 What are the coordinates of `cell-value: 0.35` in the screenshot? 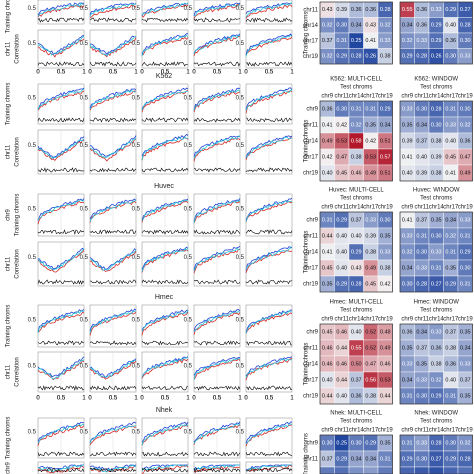 It's located at (421, 364).